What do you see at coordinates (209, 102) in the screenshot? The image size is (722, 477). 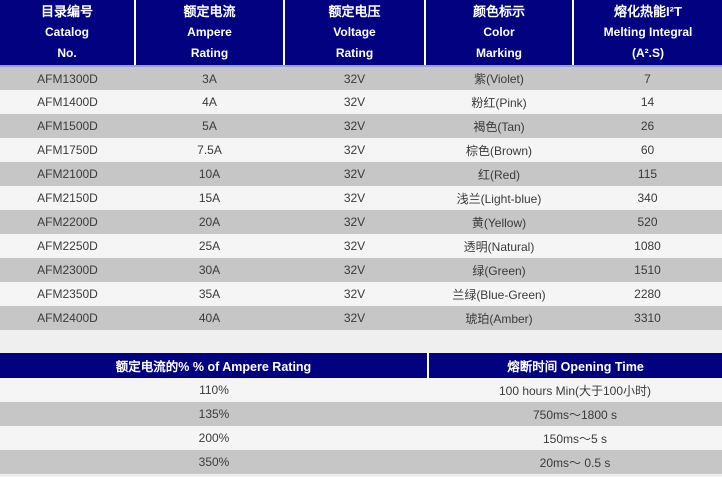 I see `cell-ampere-rating: 4A` at bounding box center [209, 102].